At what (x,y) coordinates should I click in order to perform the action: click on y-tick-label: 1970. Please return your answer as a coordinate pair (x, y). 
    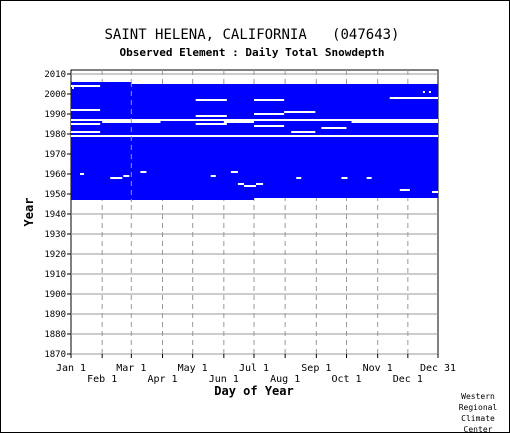
    Looking at the image, I should click on (55, 155).